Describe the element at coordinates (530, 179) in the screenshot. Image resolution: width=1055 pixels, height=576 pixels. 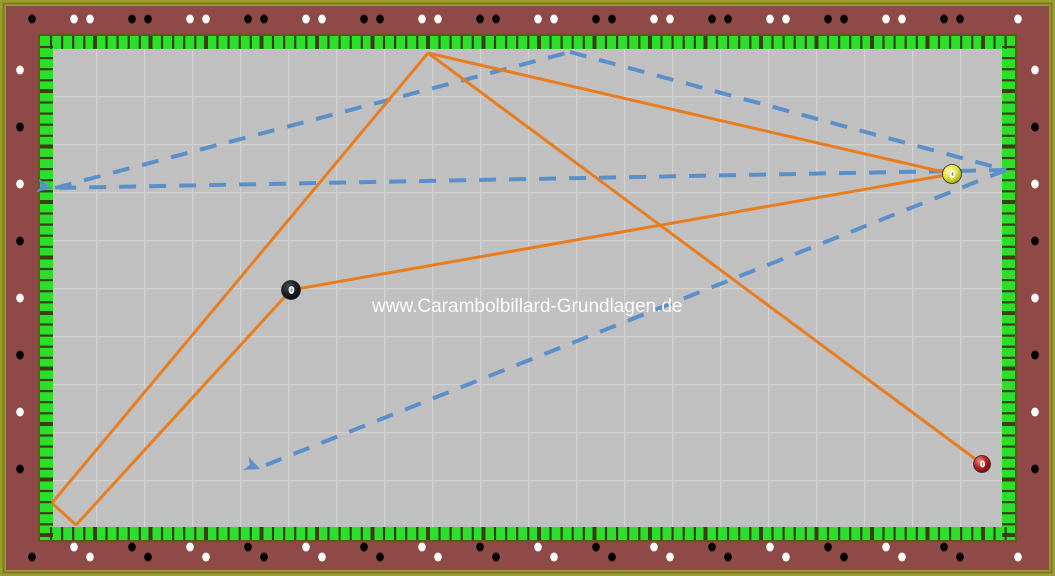
I see `right-cushion-to-left-arrow` at that location.